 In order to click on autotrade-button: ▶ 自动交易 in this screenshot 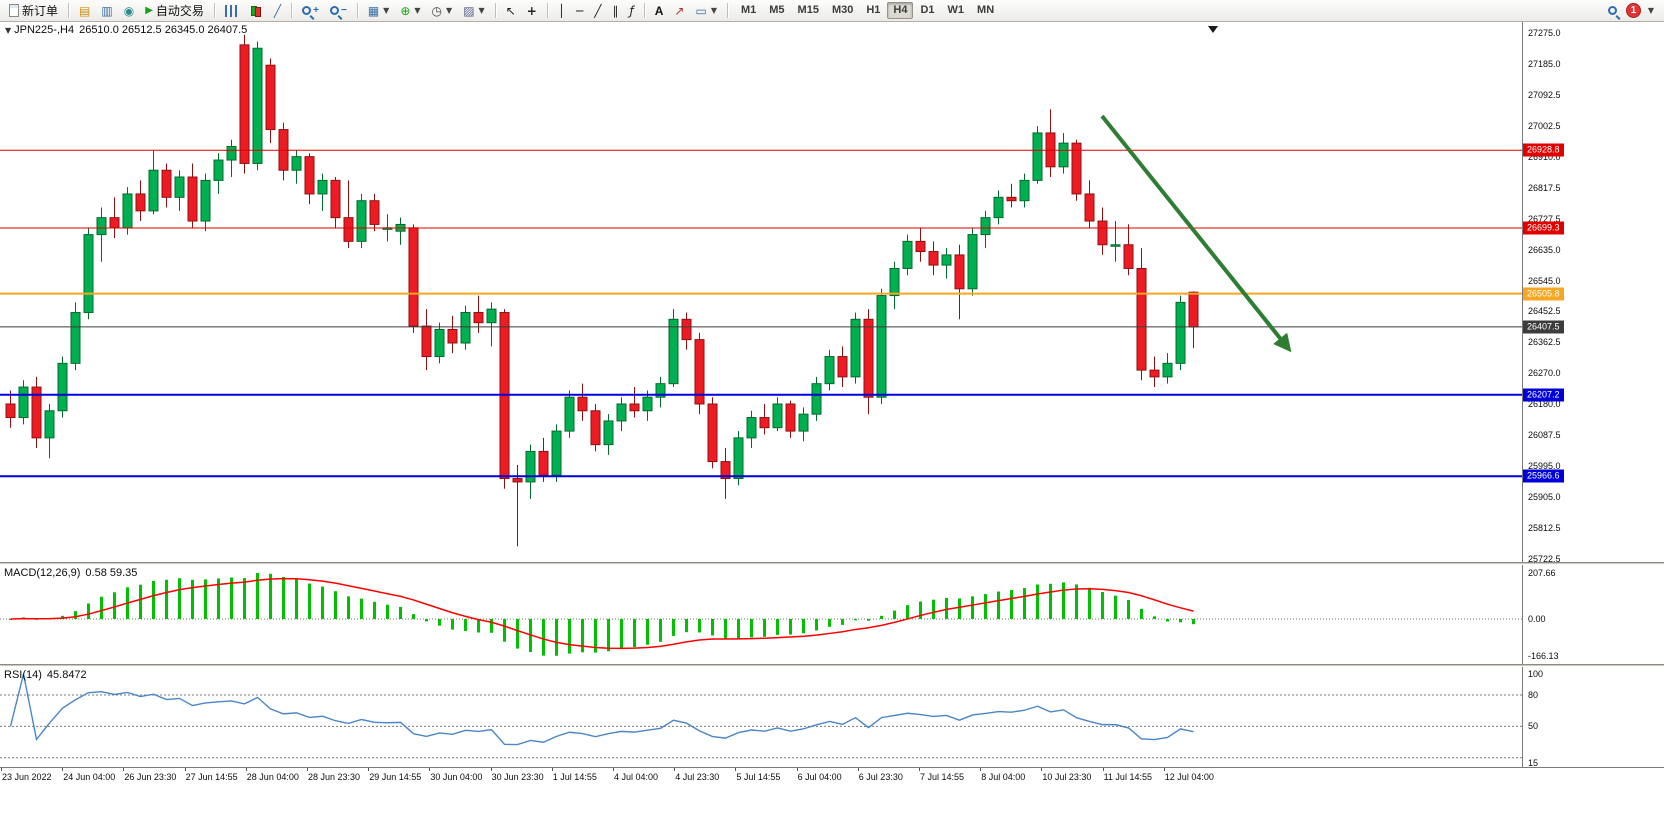, I will do `click(174, 10)`.